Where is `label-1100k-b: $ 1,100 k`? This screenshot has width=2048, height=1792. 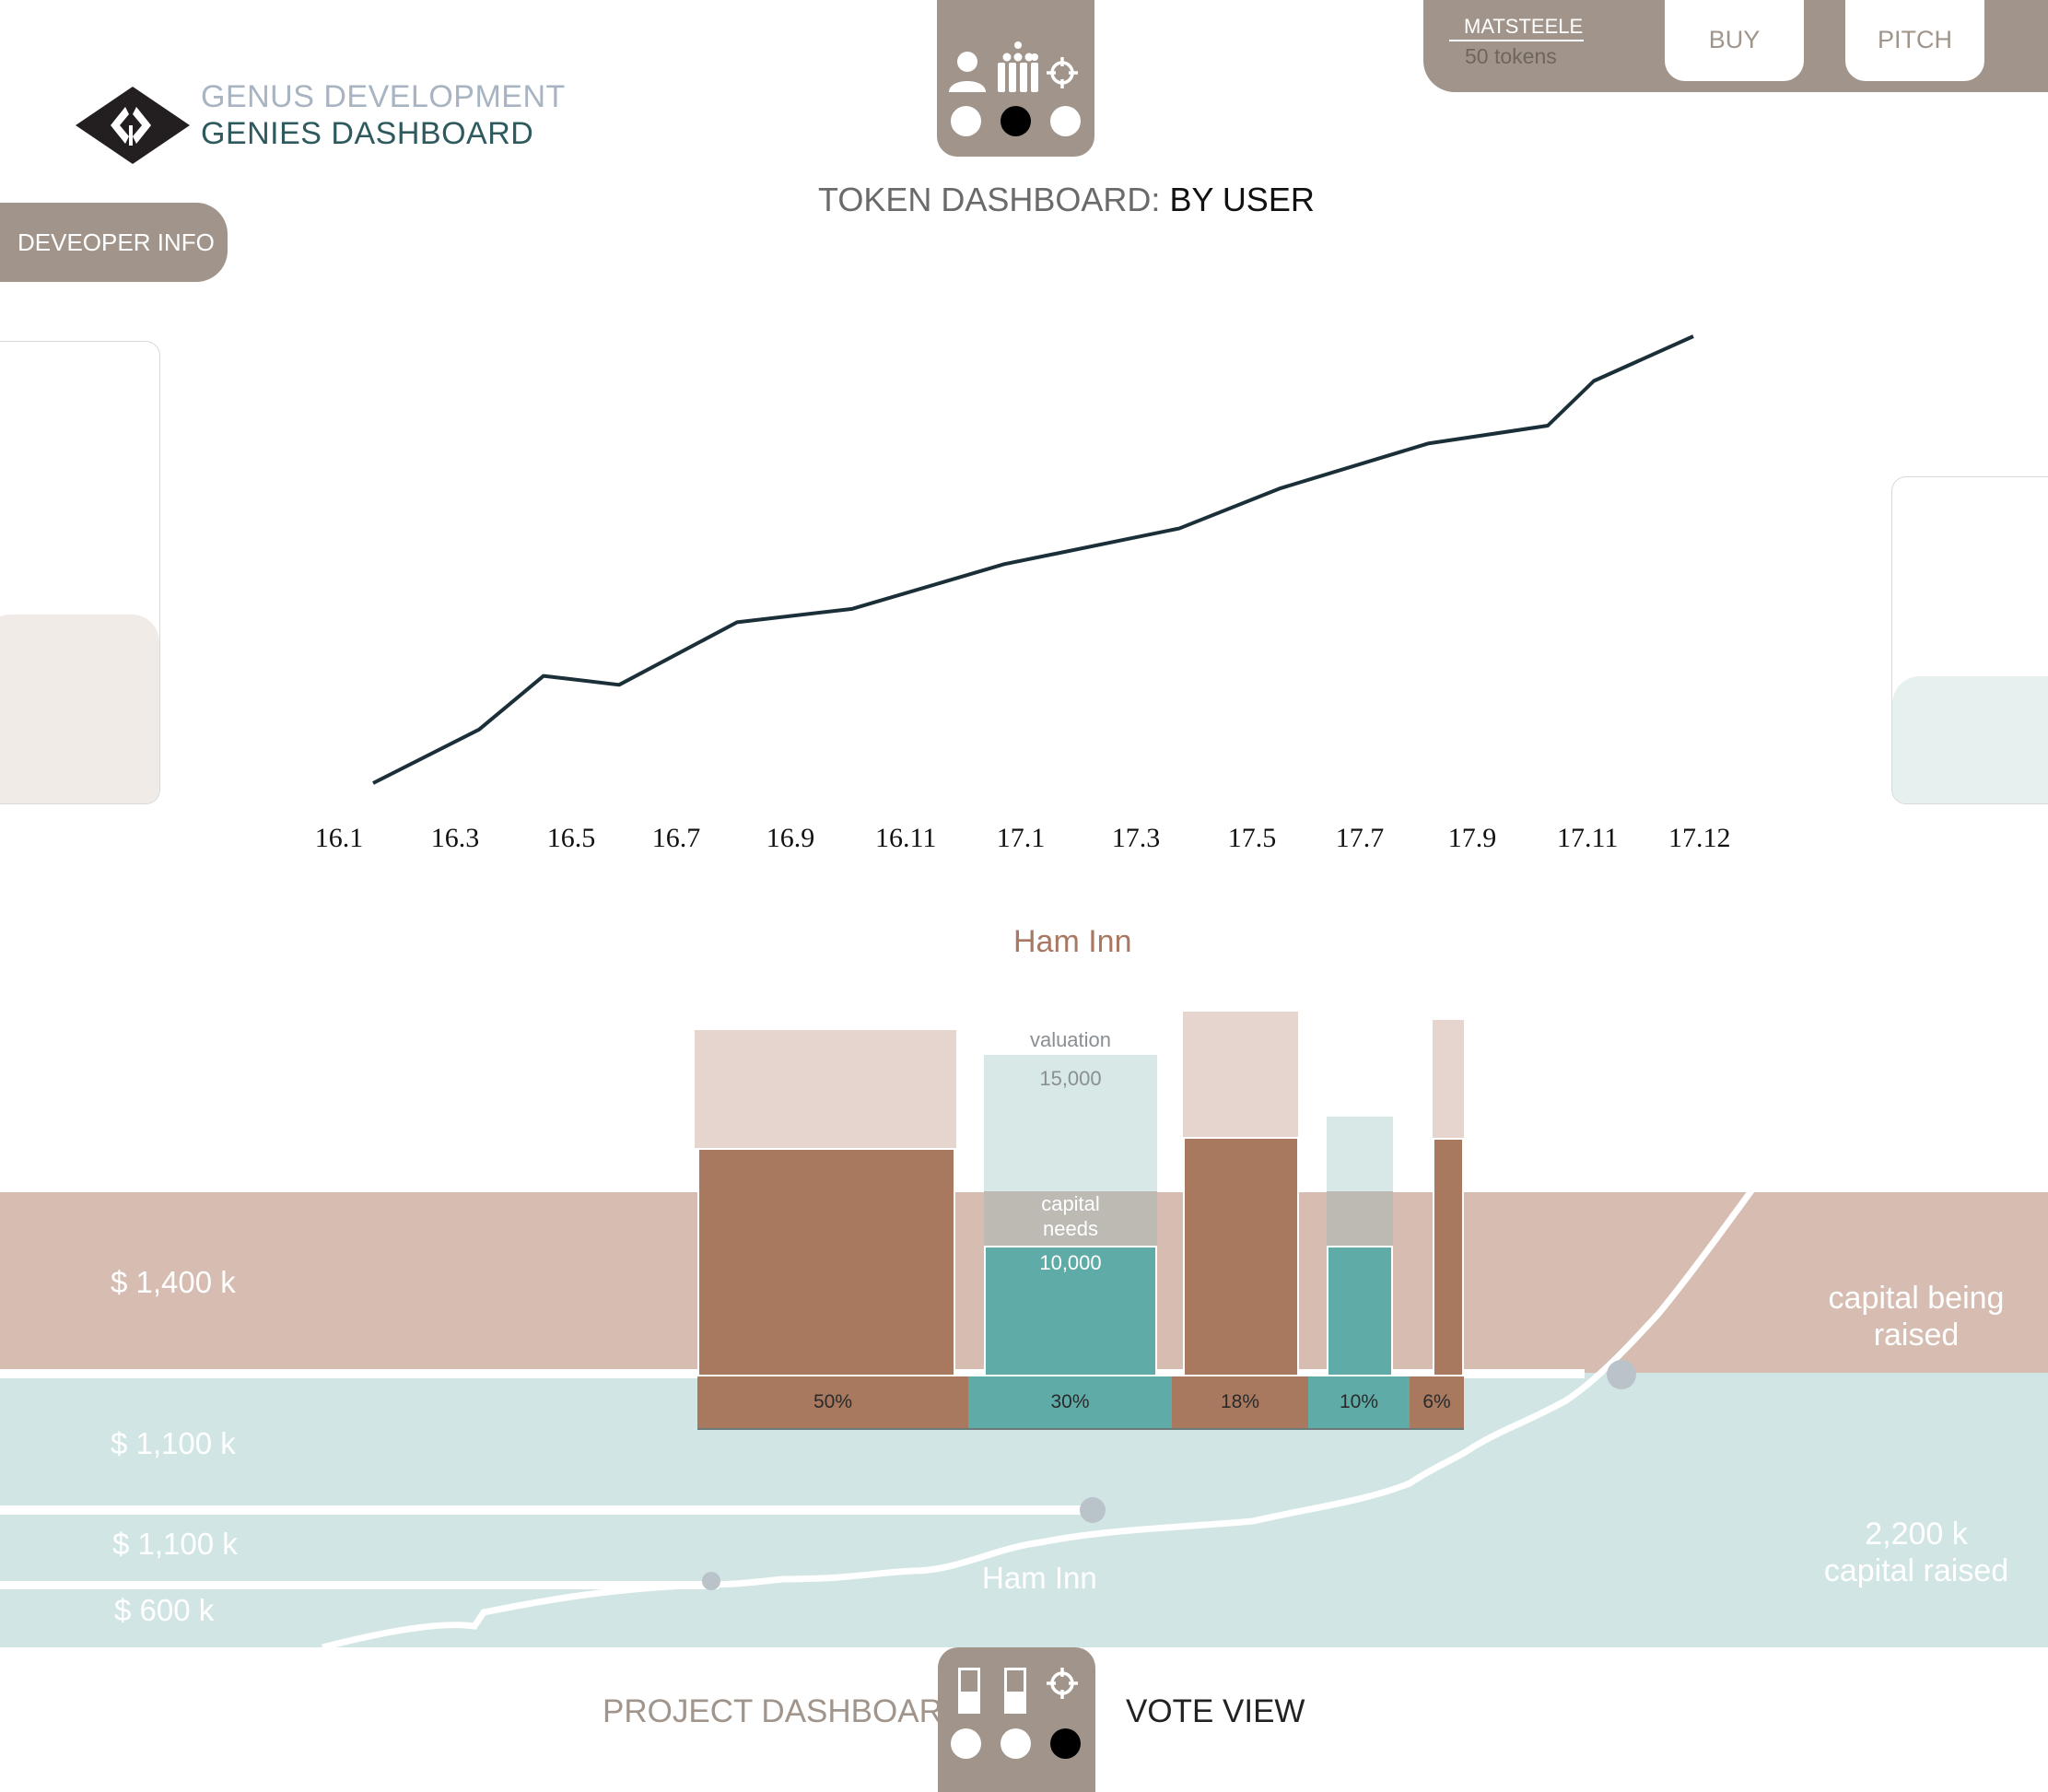
label-1100k-b: $ 1,100 k is located at coordinates (175, 1544).